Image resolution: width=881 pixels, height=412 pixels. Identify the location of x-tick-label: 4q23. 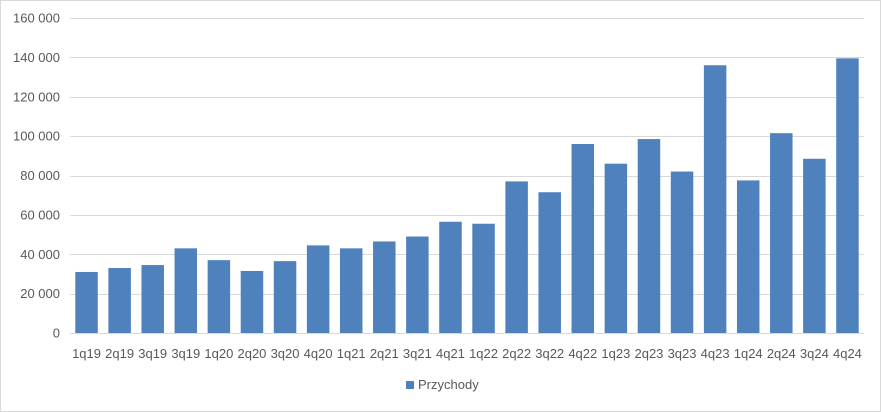
(715, 353).